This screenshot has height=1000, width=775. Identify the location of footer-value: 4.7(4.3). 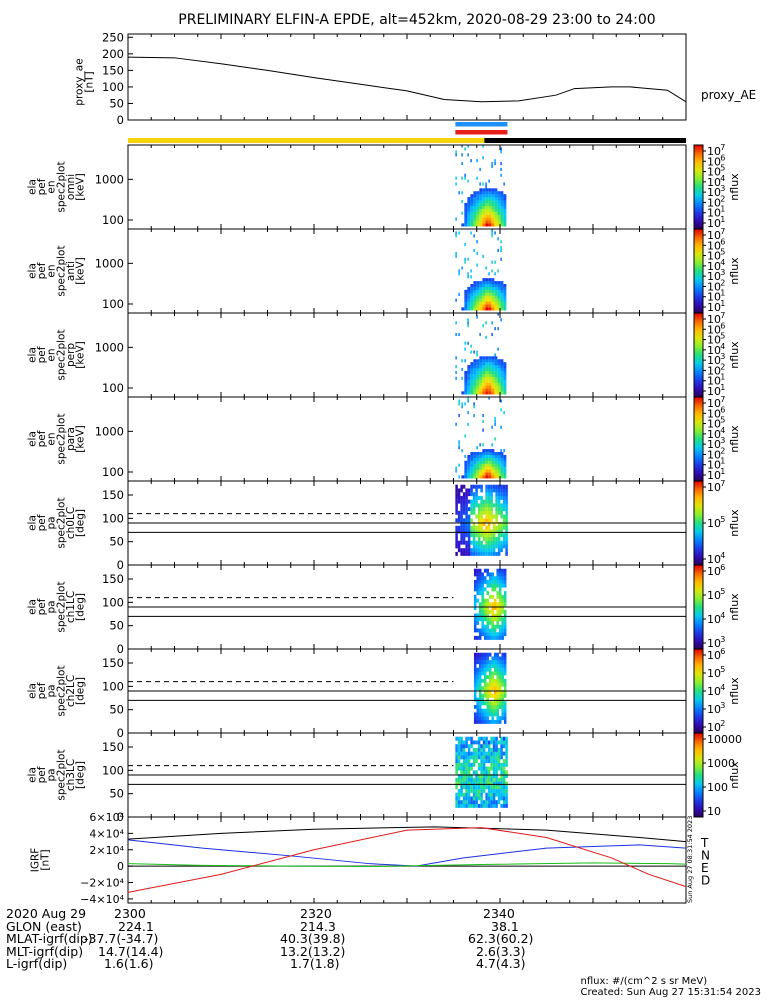
(501, 963).